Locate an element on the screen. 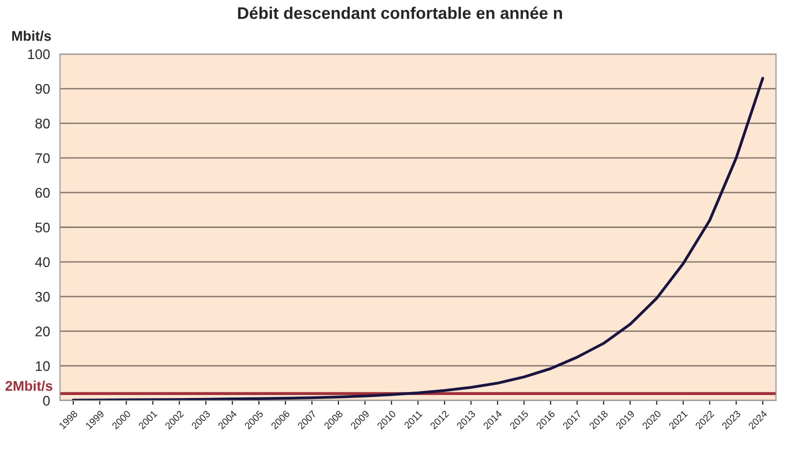  y-tick-label: 40 is located at coordinates (42, 262).